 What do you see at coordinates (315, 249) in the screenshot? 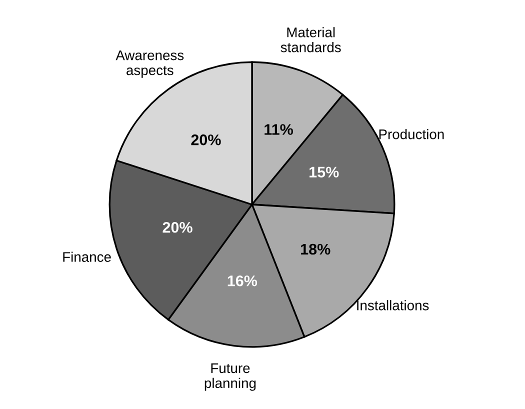
I see `data-label: 18%` at bounding box center [315, 249].